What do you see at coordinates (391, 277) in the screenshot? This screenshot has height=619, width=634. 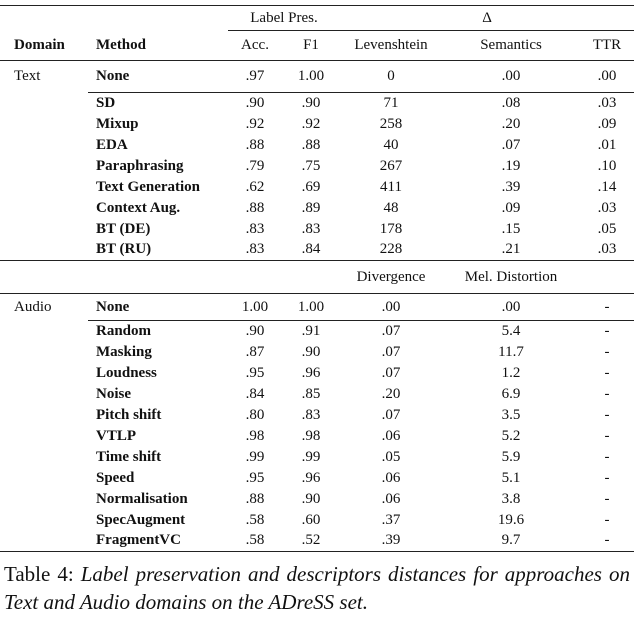 I see `table-cell: Divergence` at bounding box center [391, 277].